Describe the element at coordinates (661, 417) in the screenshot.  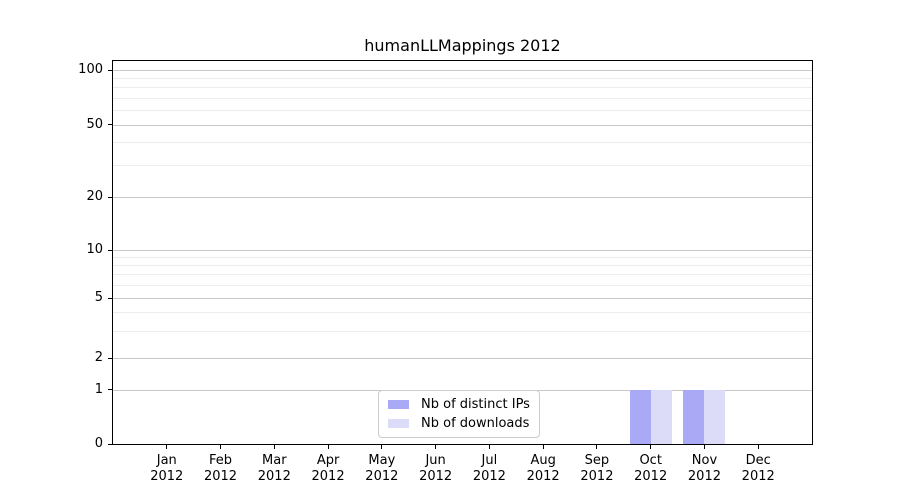
I see `bar-nb-of-downloads-Oct-2012` at that location.